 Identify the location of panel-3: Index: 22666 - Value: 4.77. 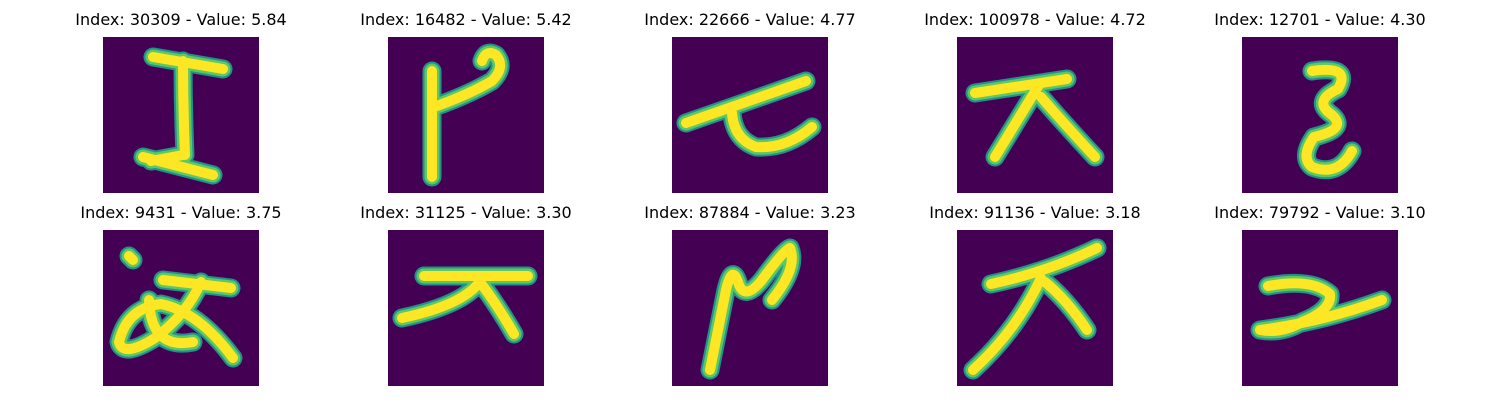
(750, 102).